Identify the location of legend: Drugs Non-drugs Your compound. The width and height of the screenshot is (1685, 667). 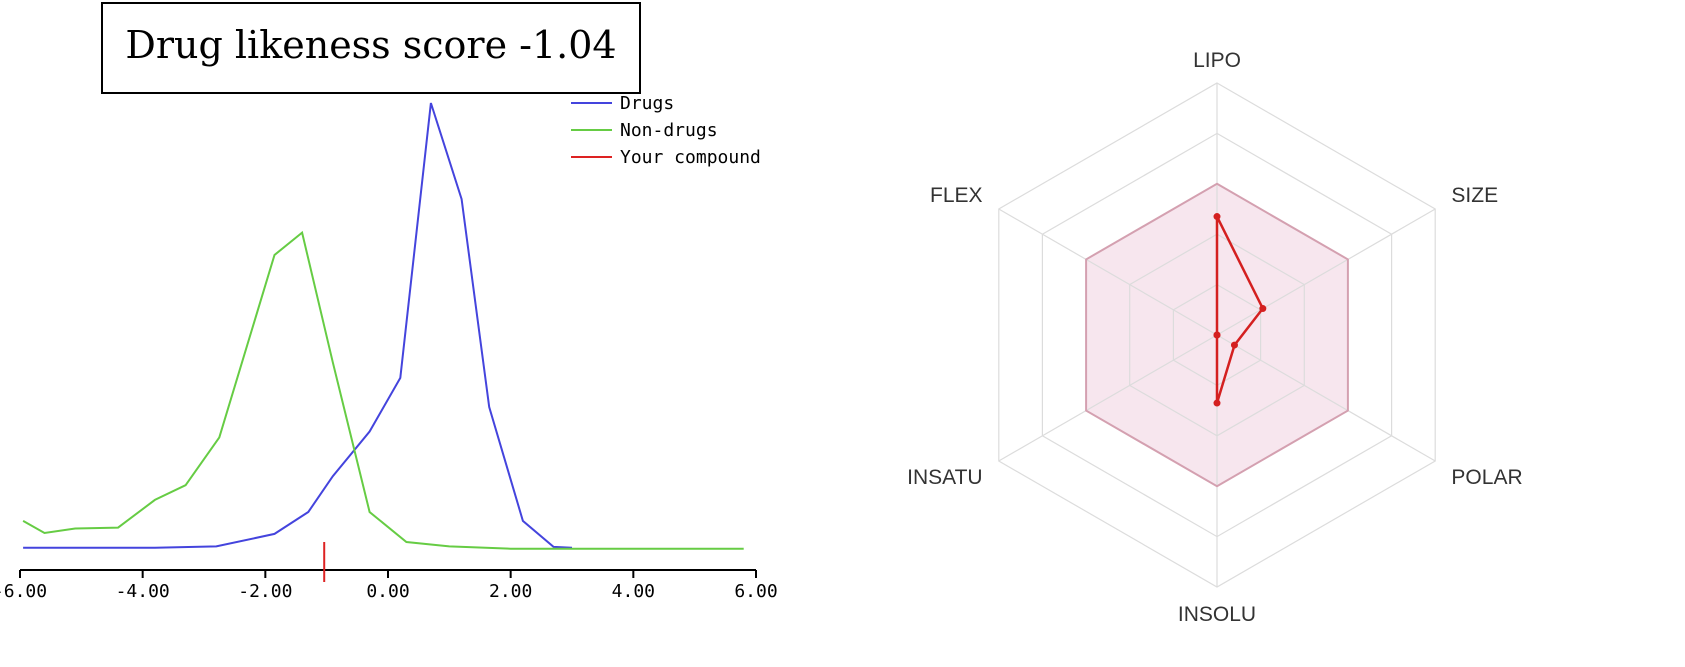
(666, 130).